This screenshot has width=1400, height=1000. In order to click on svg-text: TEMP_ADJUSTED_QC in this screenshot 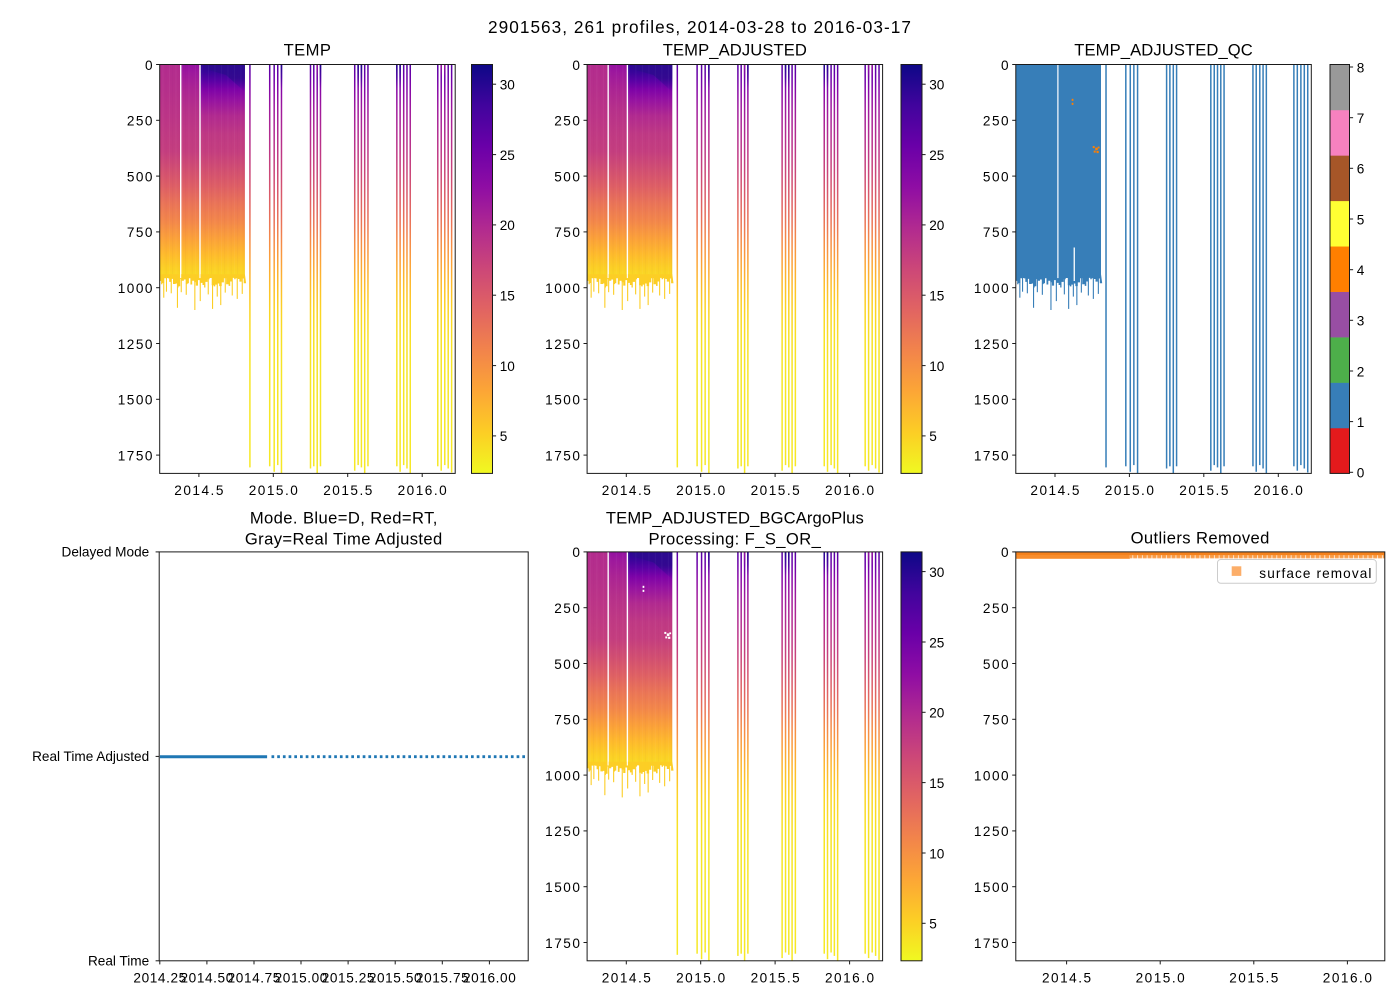, I will do `click(1163, 50)`.